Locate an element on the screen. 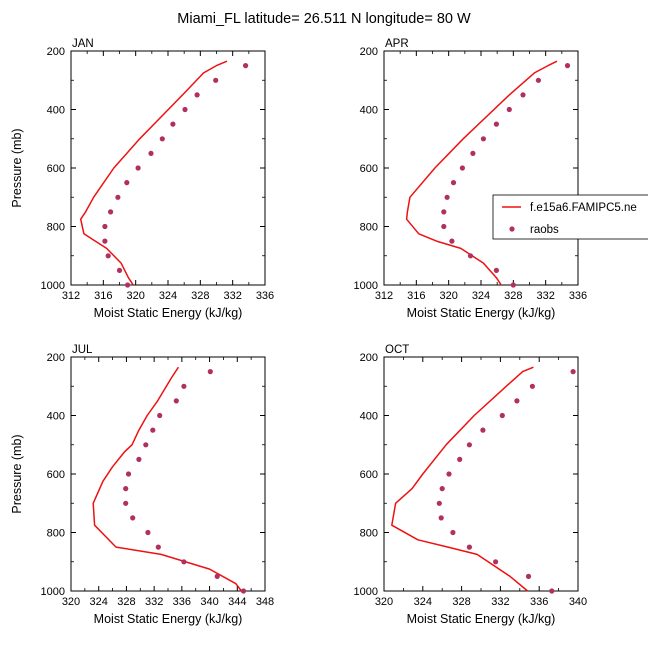 The height and width of the screenshot is (648, 648). panel-label: APR is located at coordinates (397, 44).